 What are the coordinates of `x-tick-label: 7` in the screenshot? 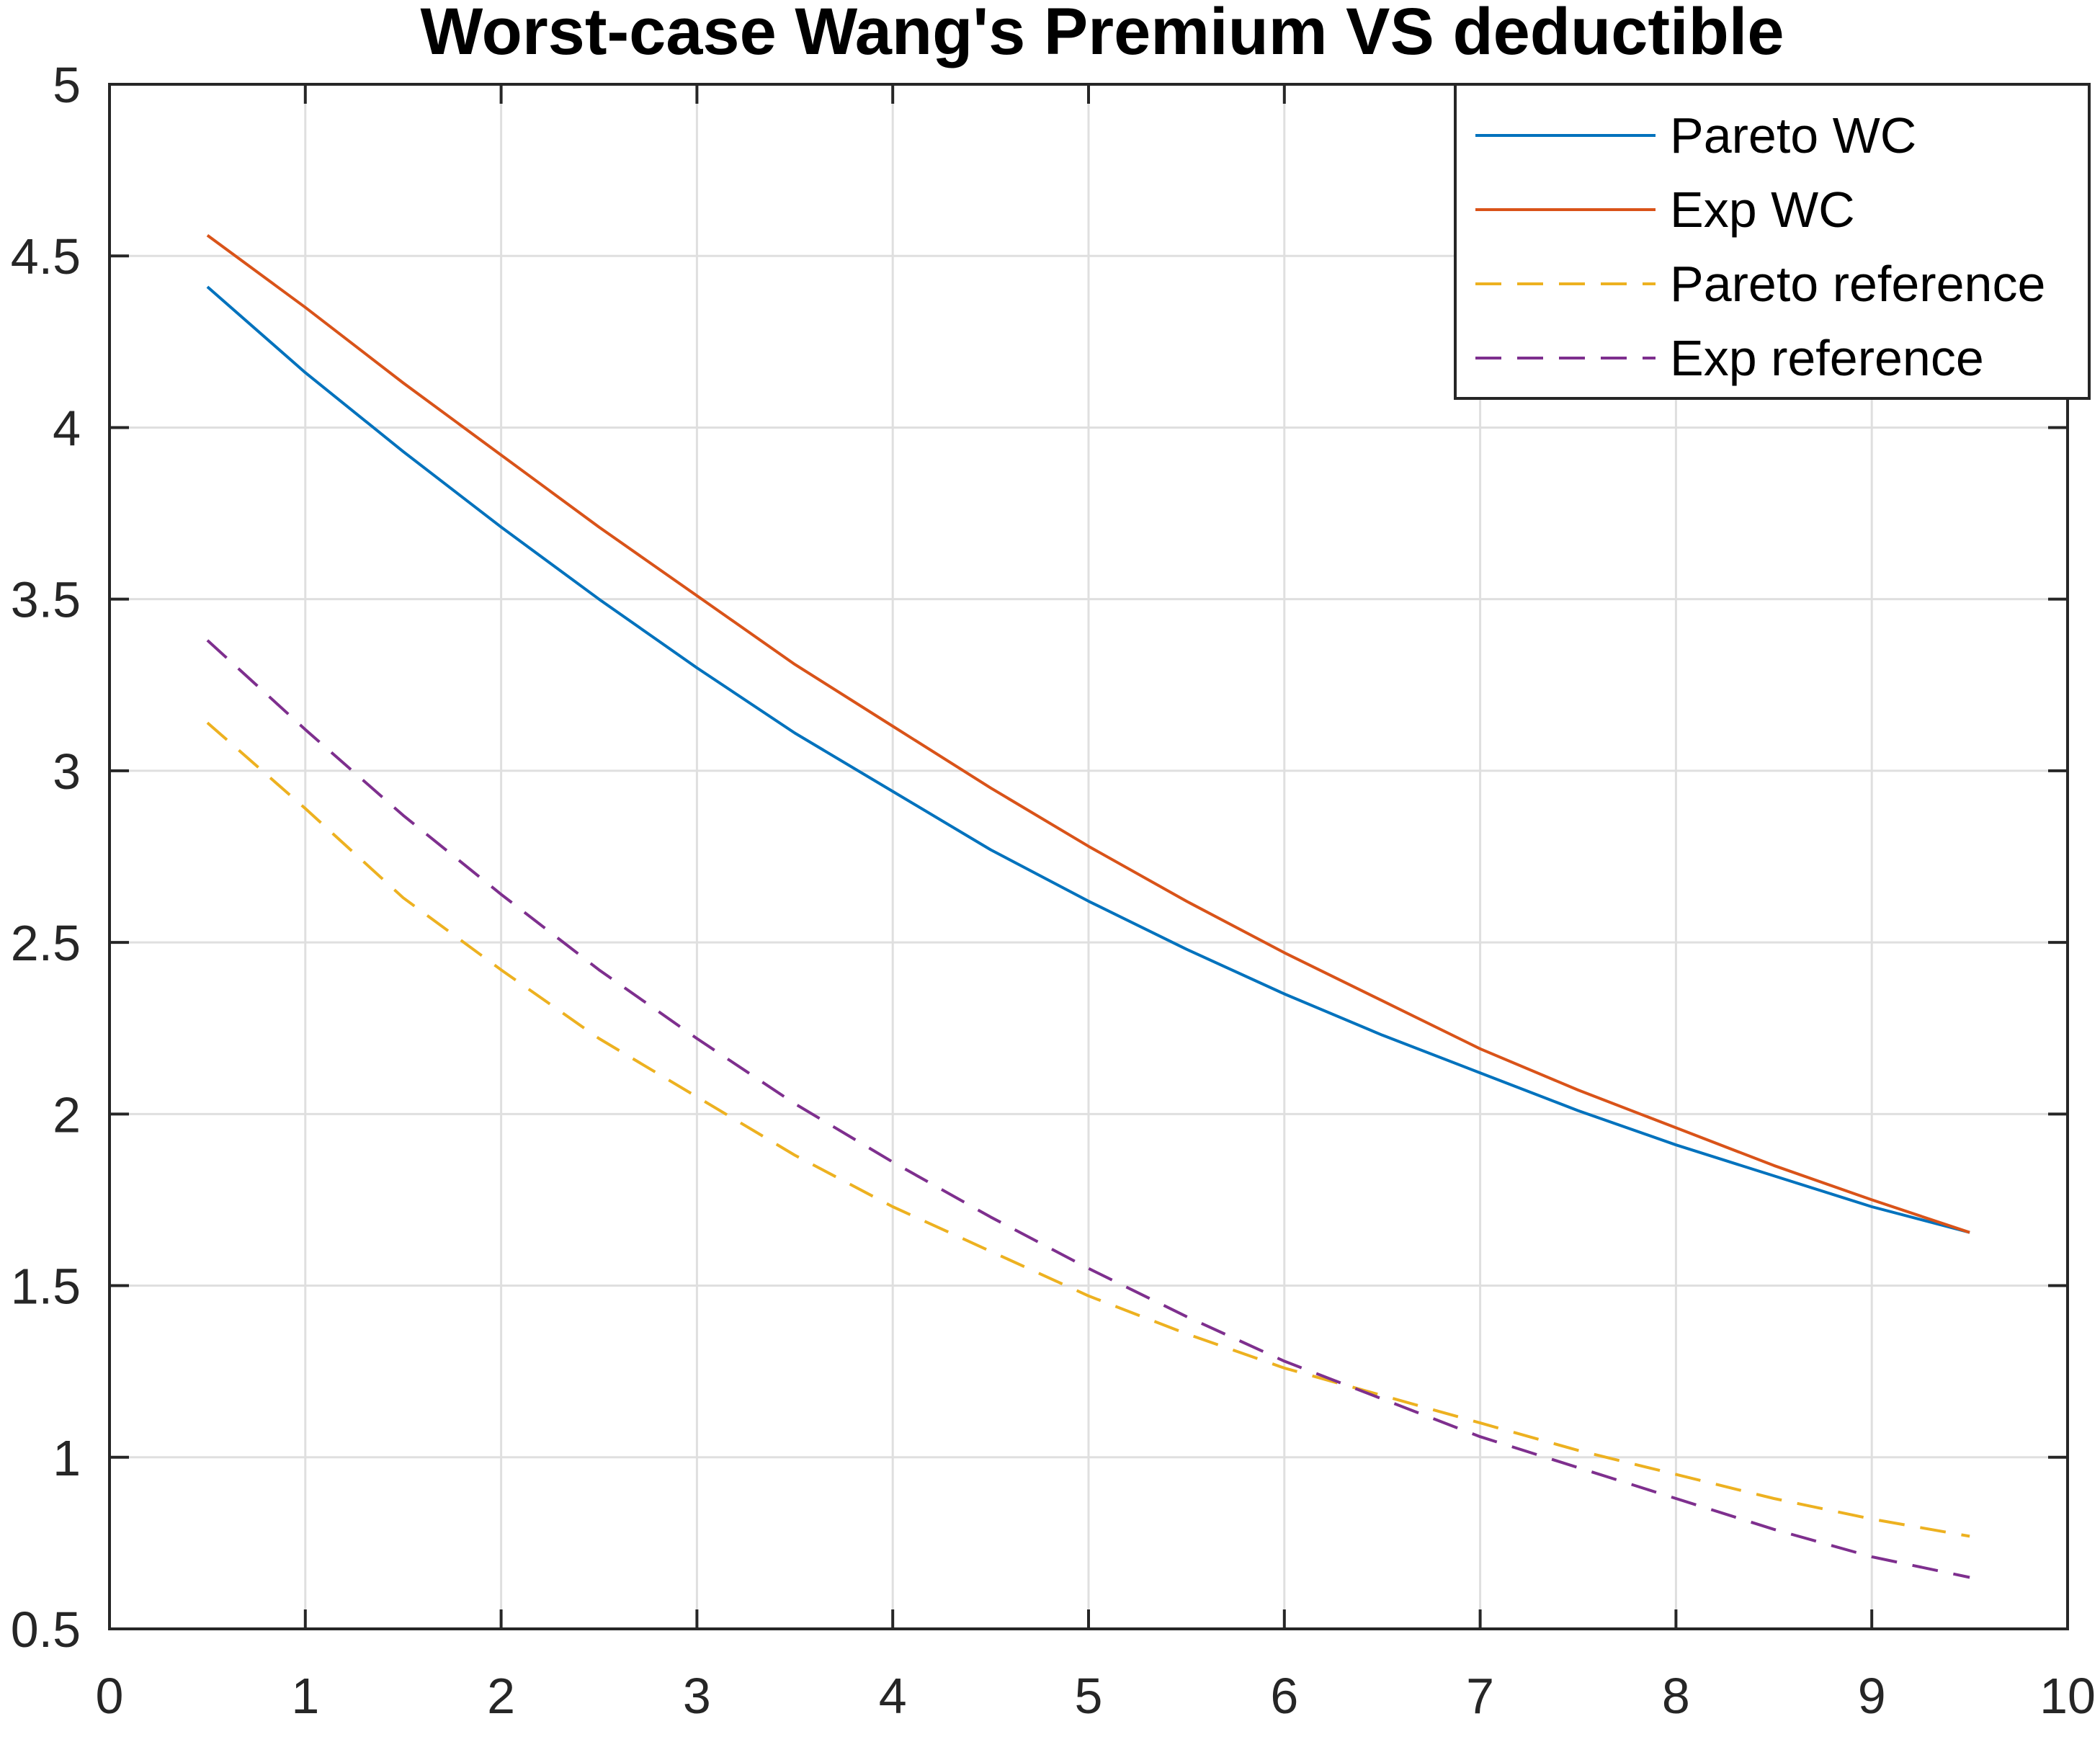 It's located at (1480, 1696).